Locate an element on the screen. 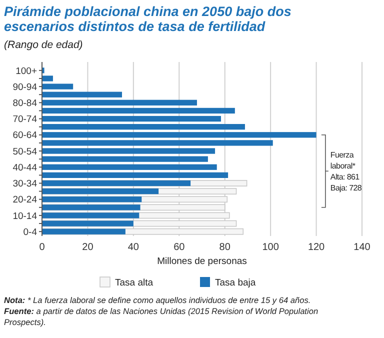 Image resolution: width=384 pixels, height=338 pixels. y-tick-label: 10-14 is located at coordinates (24, 216).